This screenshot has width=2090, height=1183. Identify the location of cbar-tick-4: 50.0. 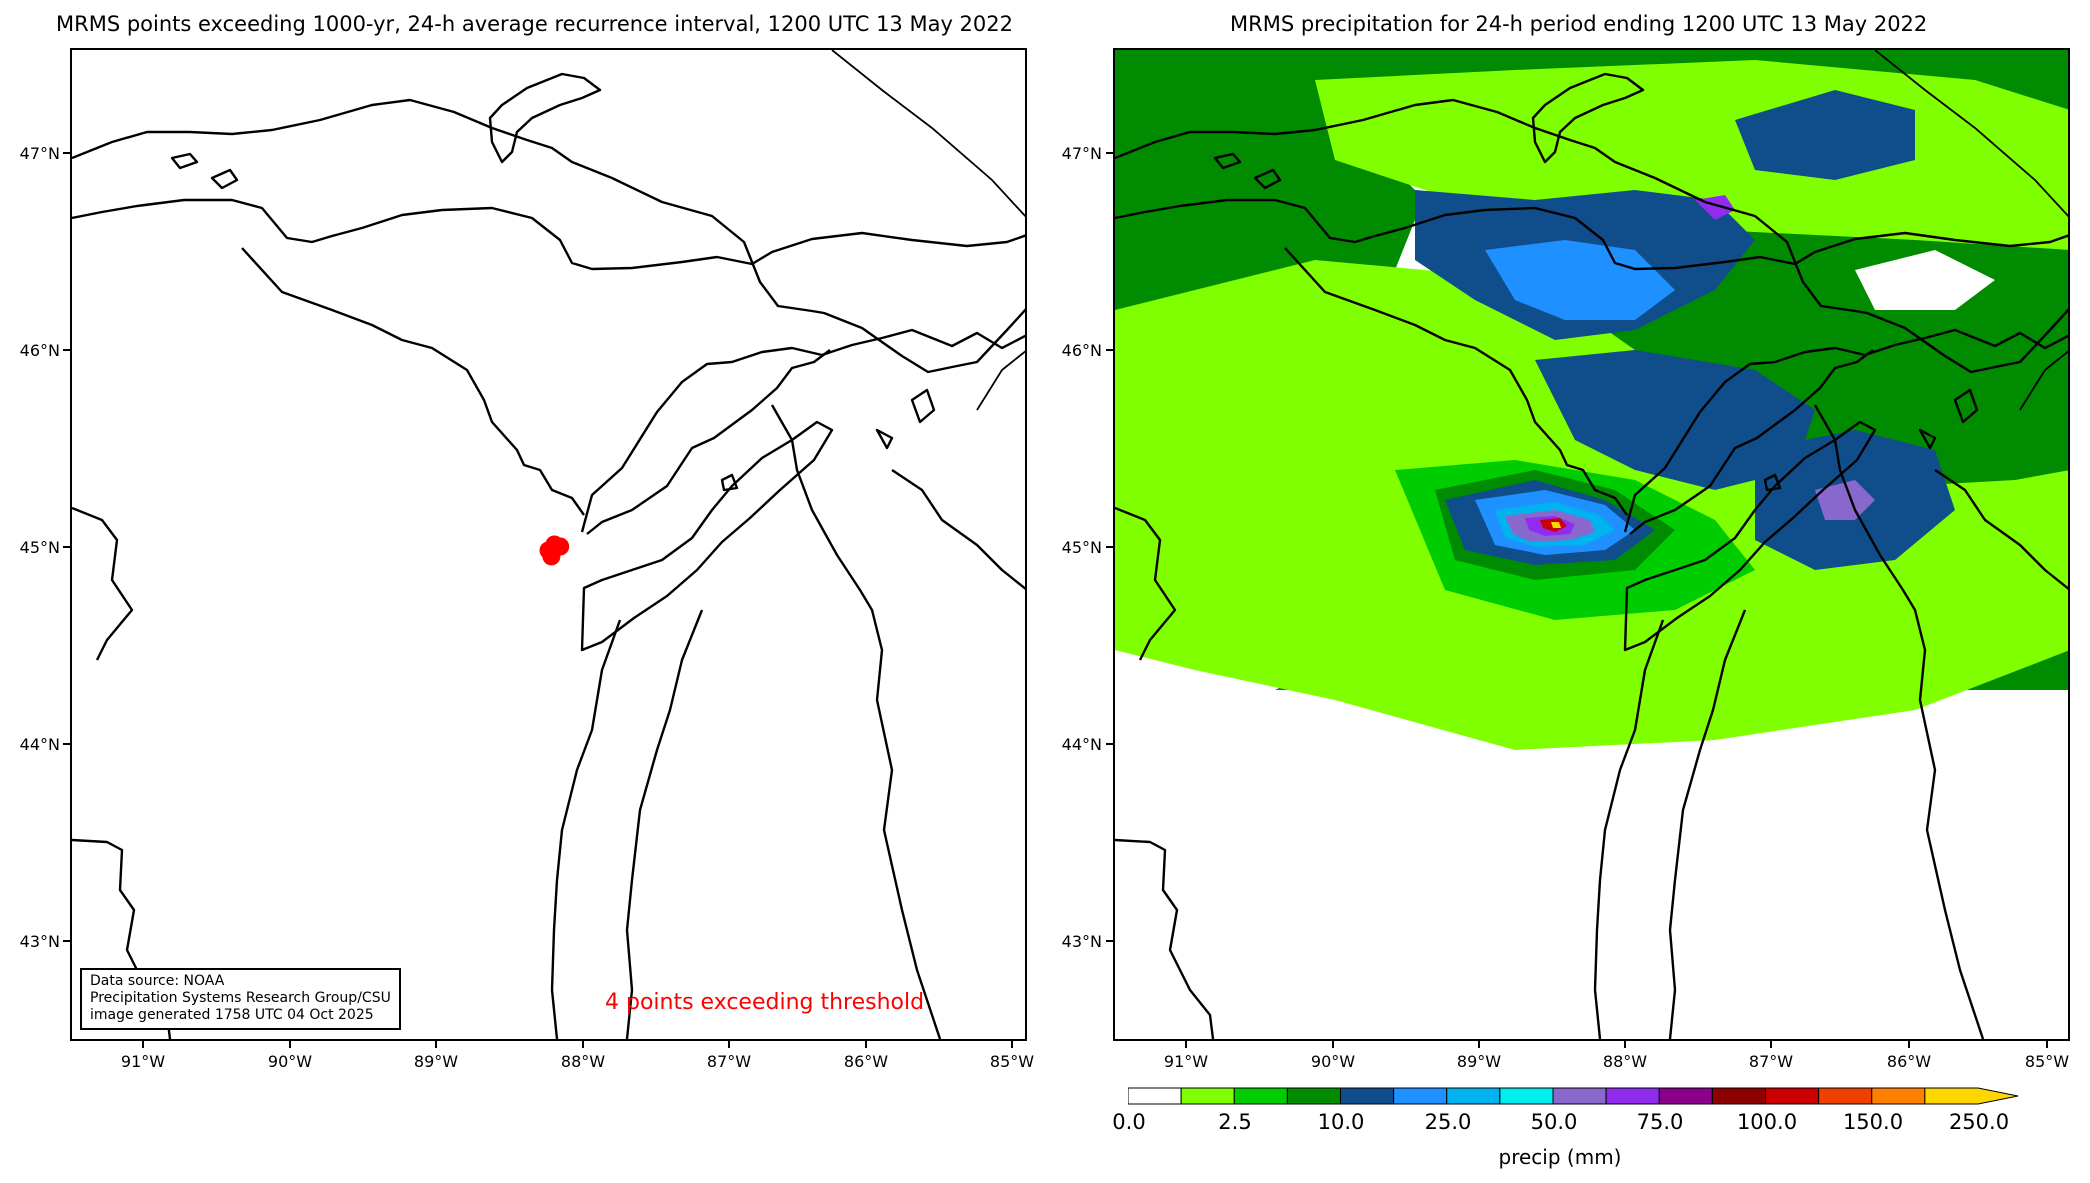
(1554, 1122).